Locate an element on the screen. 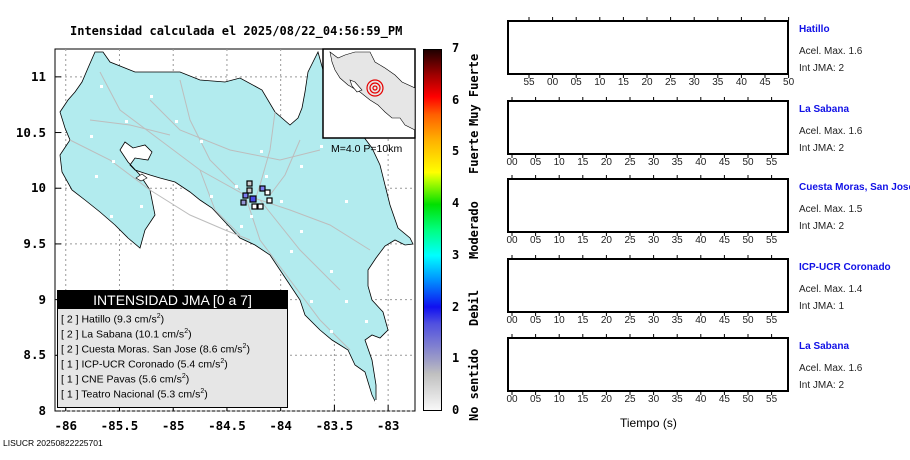 The image size is (910, 460). y-tick-label: 10 is located at coordinates (38, 188).